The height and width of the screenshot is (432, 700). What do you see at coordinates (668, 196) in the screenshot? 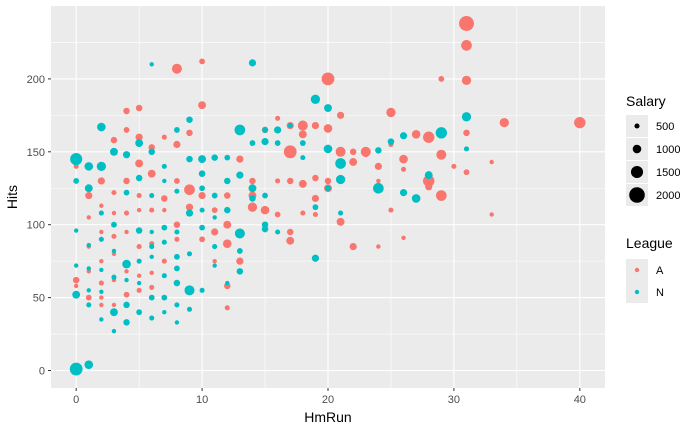
I see `legend-salary-label: 2000` at bounding box center [668, 196].